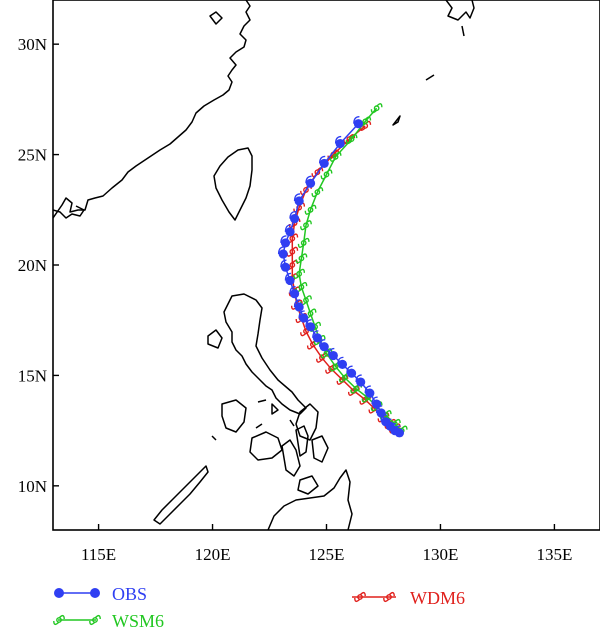 This screenshot has width=600, height=630. I want to click on y-tick-label: 10N, so click(32, 486).